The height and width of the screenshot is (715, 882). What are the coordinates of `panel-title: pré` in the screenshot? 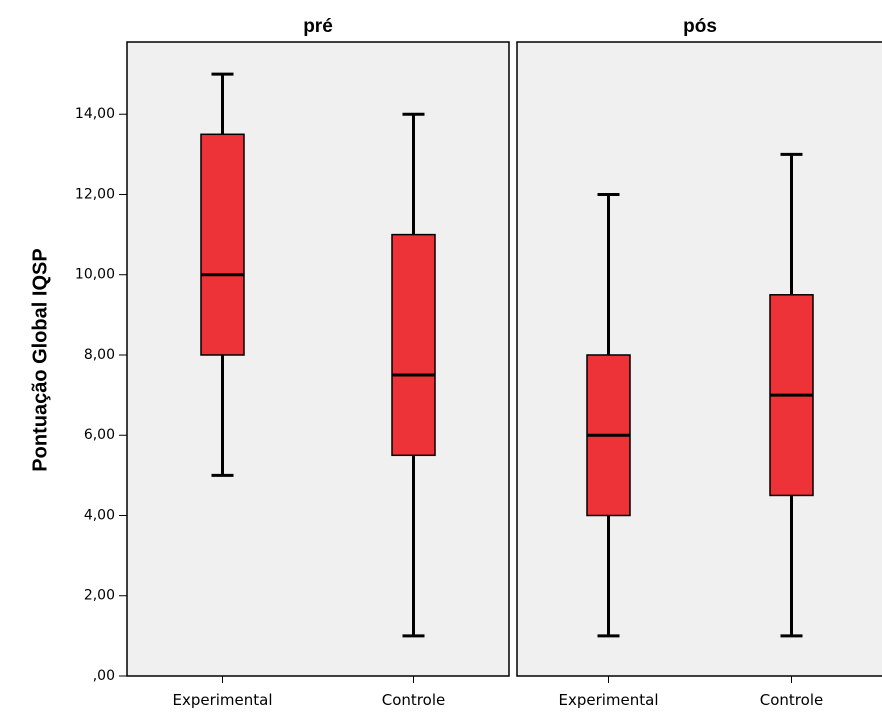 It's located at (318, 26).